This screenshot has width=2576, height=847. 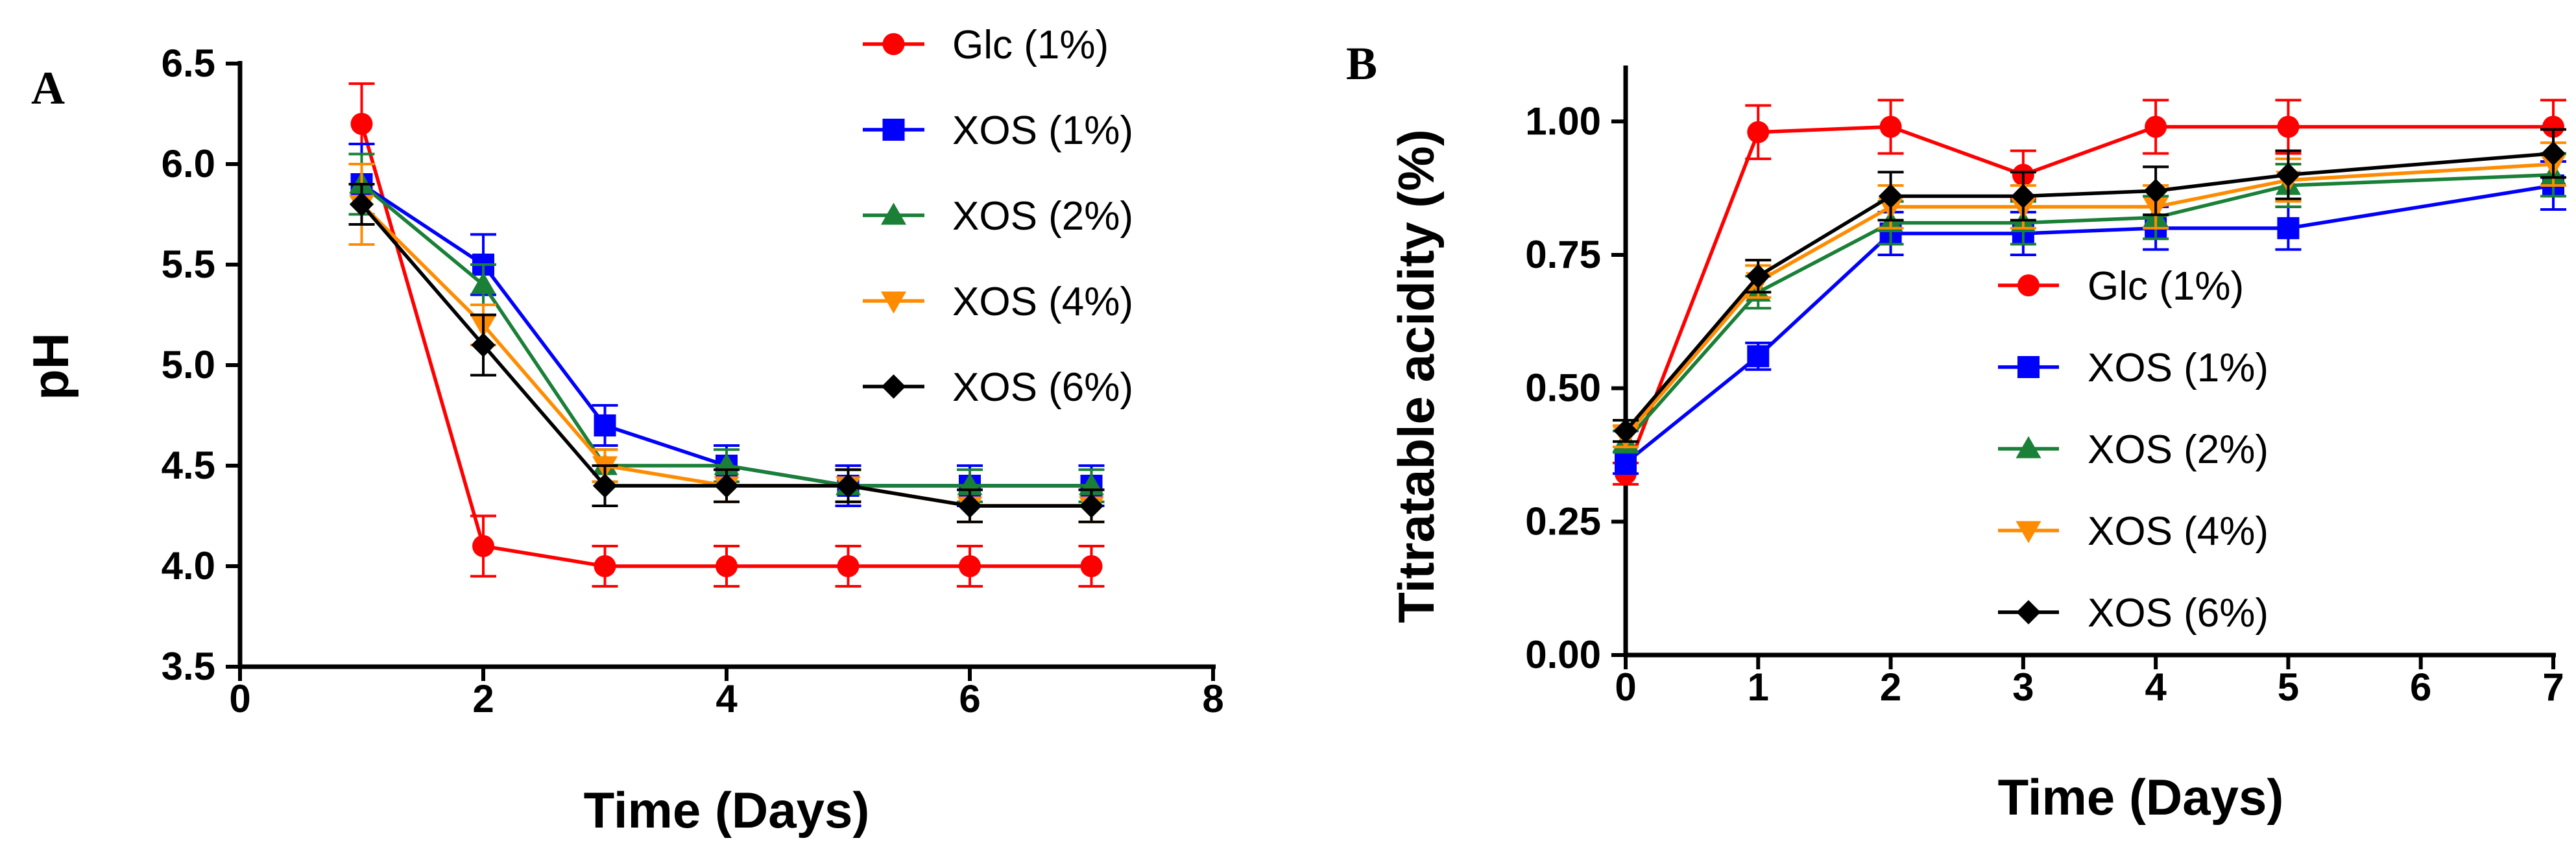 What do you see at coordinates (188, 566) in the screenshot?
I see `panel-a-y-tick-label-1: 4.0` at bounding box center [188, 566].